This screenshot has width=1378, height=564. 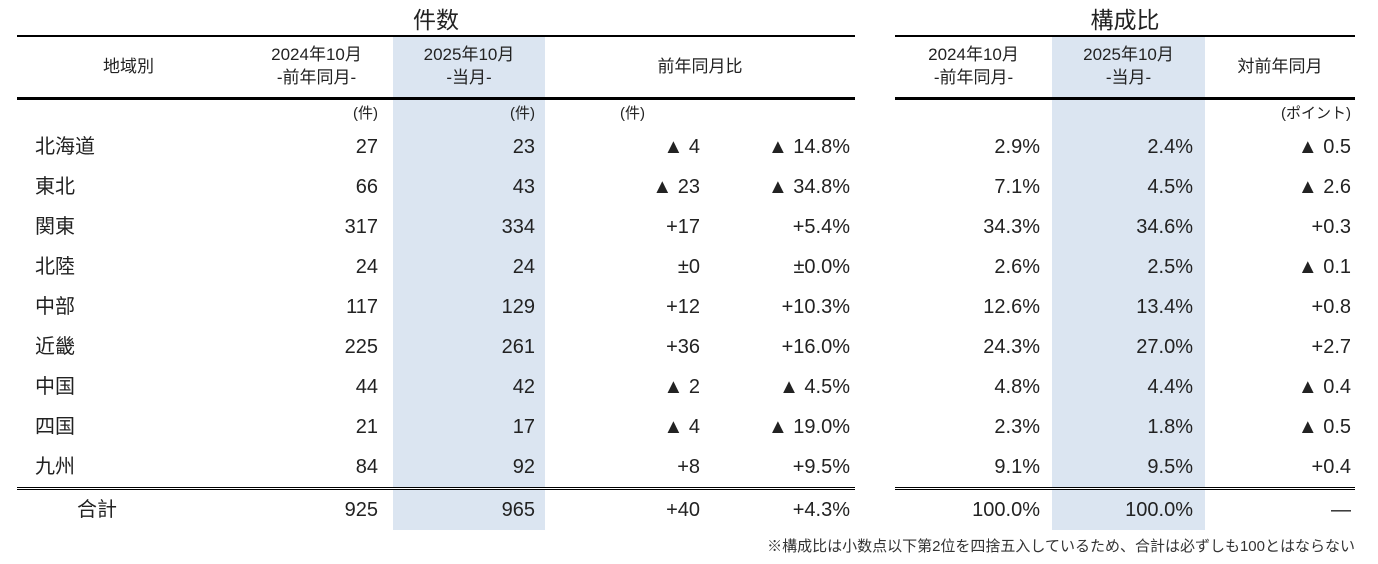 I want to click on count-table-row: 四国 21 17 ▲ 4 ▲ 19.0%, so click(x=436, y=427).